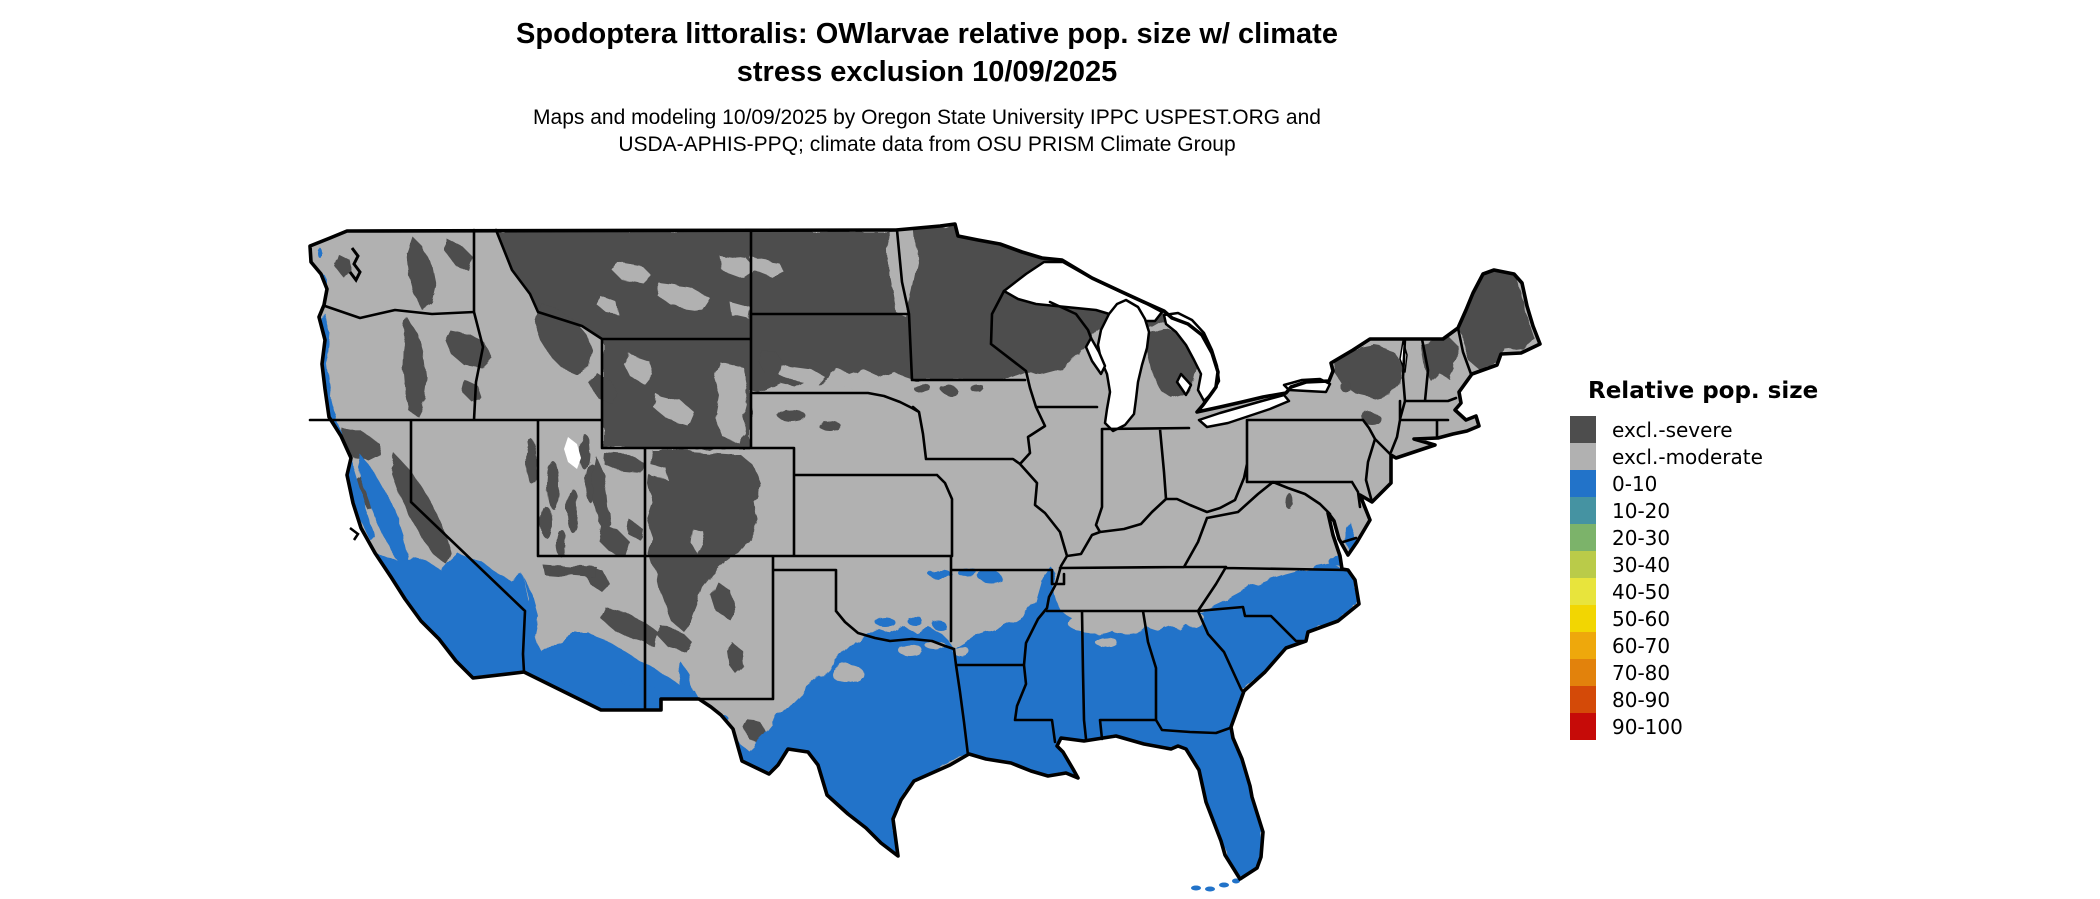 The image size is (2100, 899). I want to click on legend-label: 30-40, so click(1641, 564).